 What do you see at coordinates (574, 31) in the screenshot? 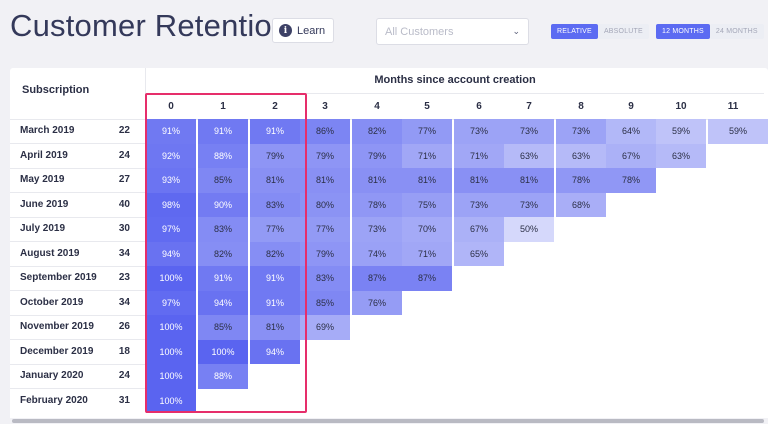
I see `relative-button: RELATIVE` at bounding box center [574, 31].